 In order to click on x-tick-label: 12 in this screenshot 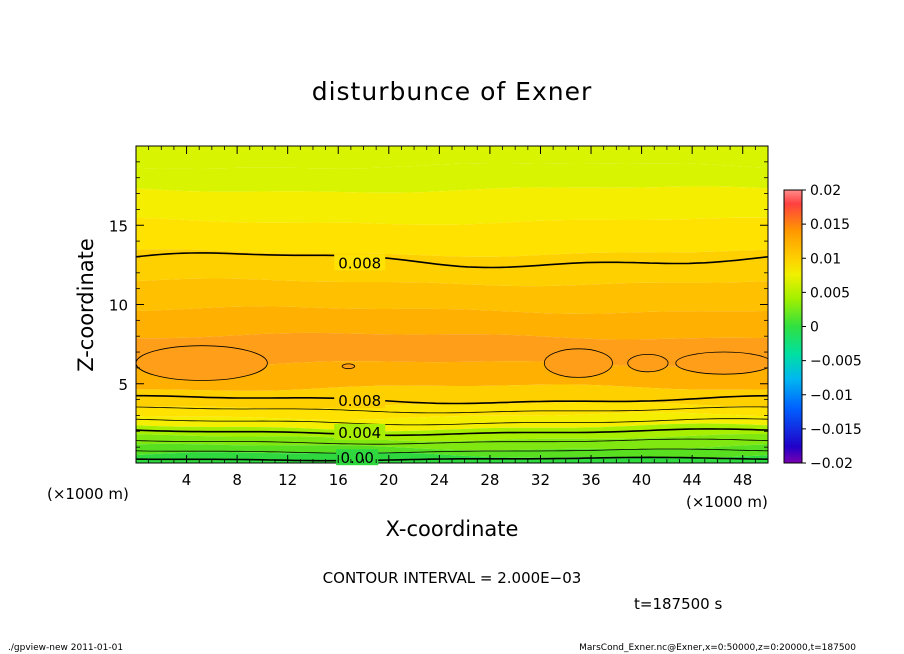, I will do `click(287, 480)`.